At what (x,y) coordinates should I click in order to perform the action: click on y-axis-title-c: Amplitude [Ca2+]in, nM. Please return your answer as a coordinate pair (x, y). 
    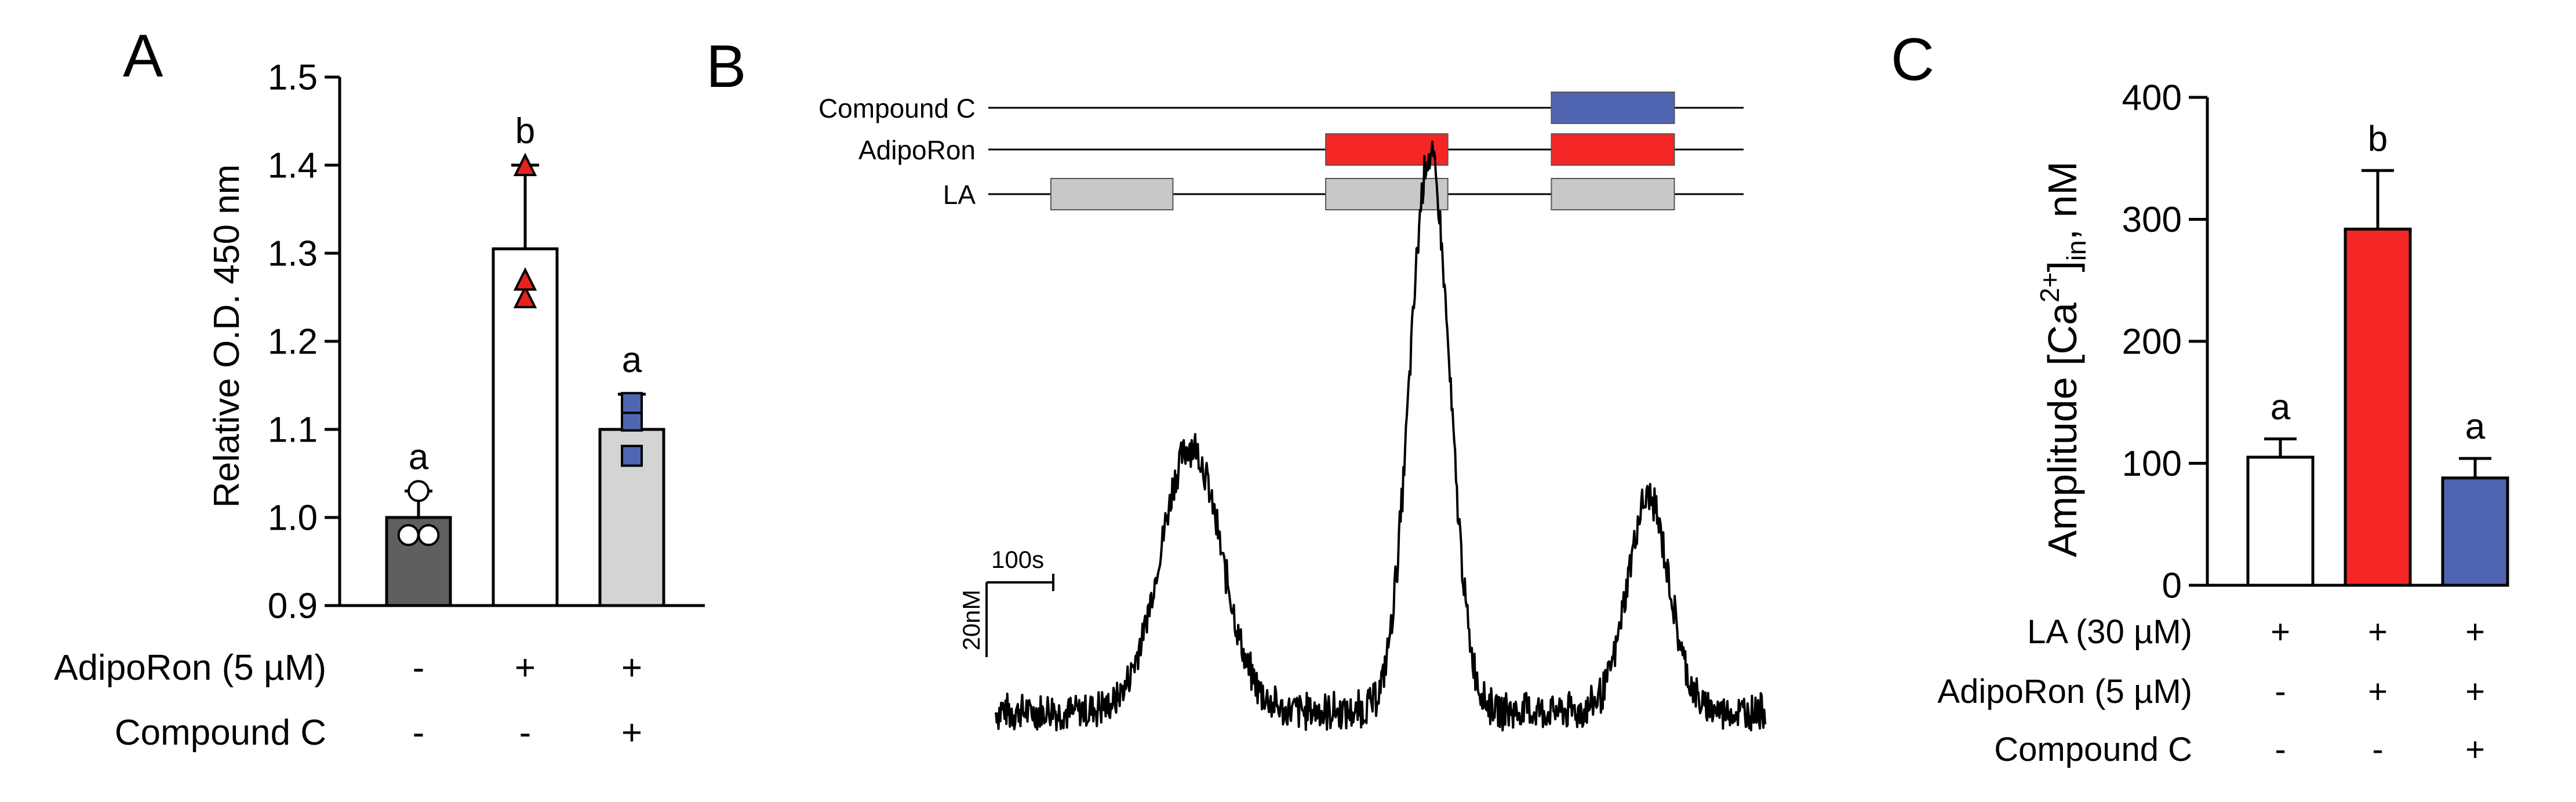
    Looking at the image, I should click on (2063, 359).